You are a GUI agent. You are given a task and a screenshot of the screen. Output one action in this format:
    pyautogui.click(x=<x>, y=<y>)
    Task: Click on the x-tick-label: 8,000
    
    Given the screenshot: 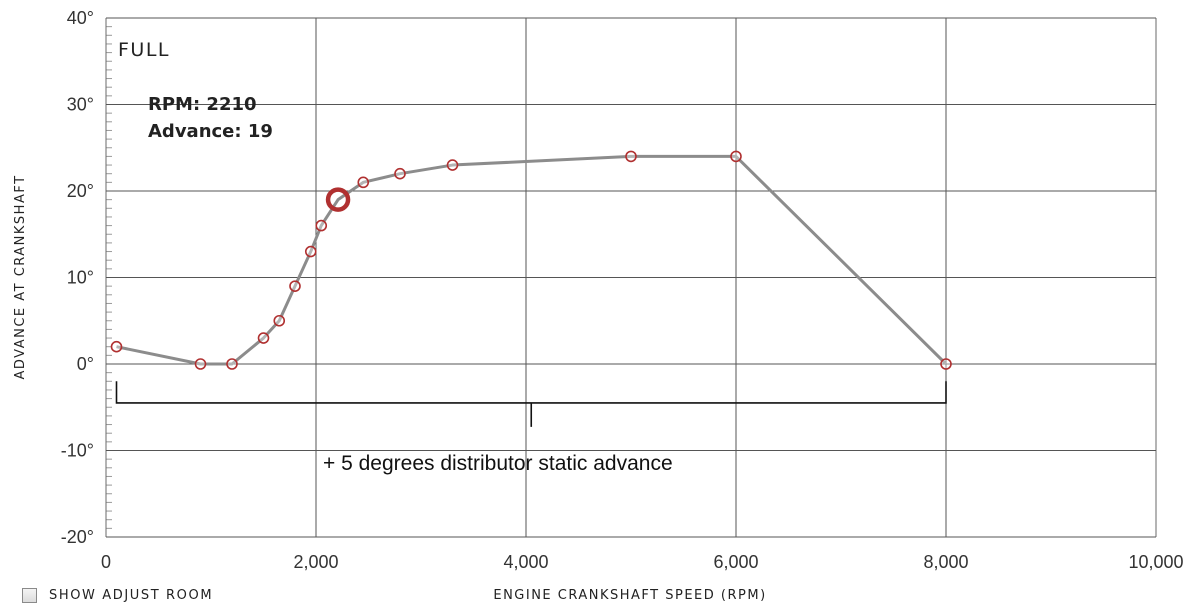 What is the action you would take?
    pyautogui.click(x=945, y=562)
    